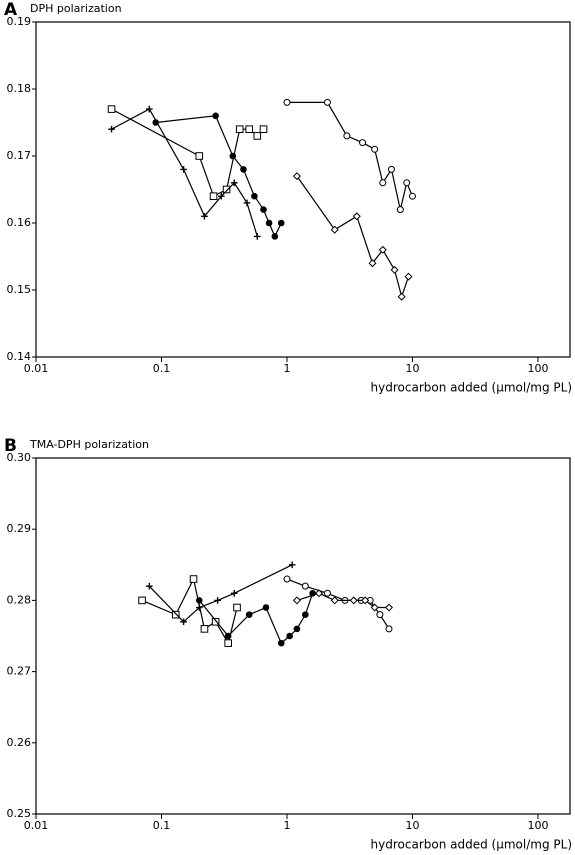  Describe the element at coordinates (19, 457) in the screenshot. I see `y-tick-label: 0.30` at that location.